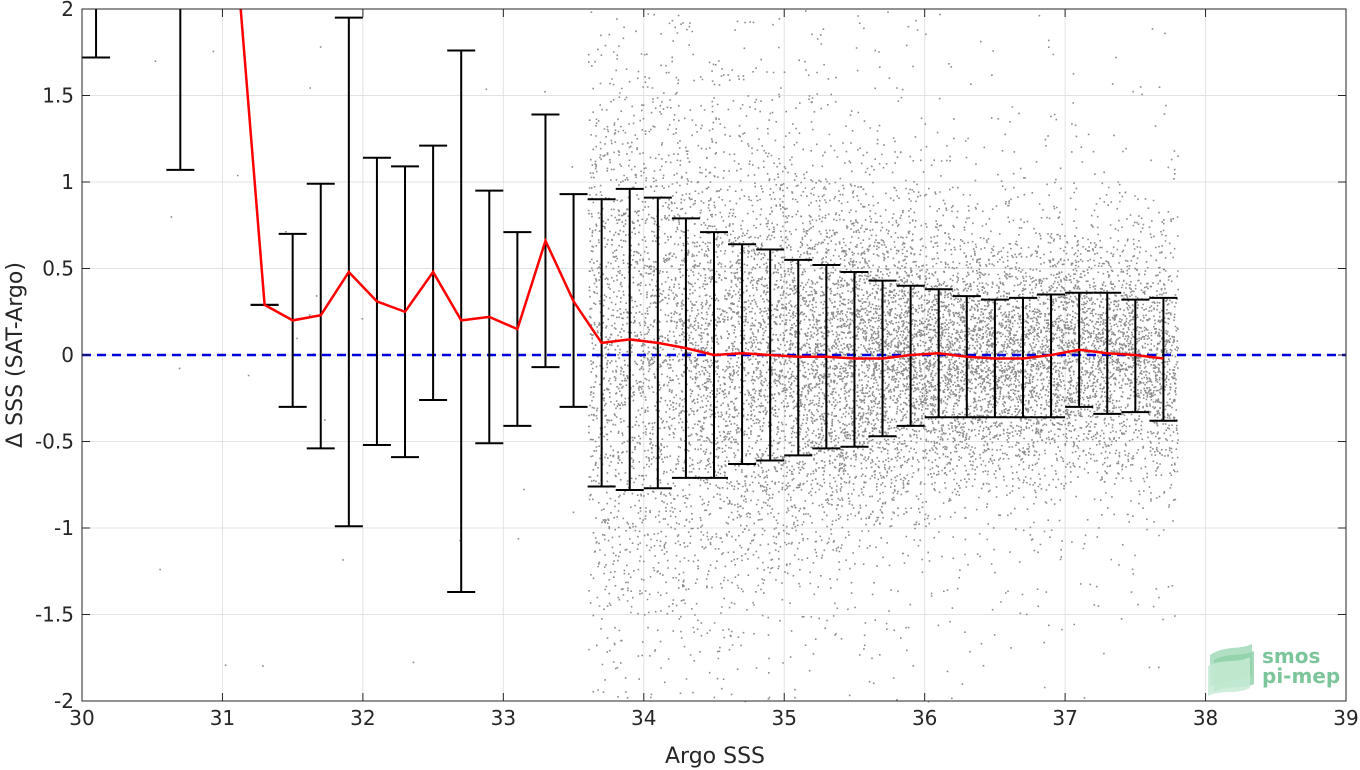 The width and height of the screenshot is (1360, 770). What do you see at coordinates (58, 269) in the screenshot?
I see `y-tick-label: 0.5` at bounding box center [58, 269].